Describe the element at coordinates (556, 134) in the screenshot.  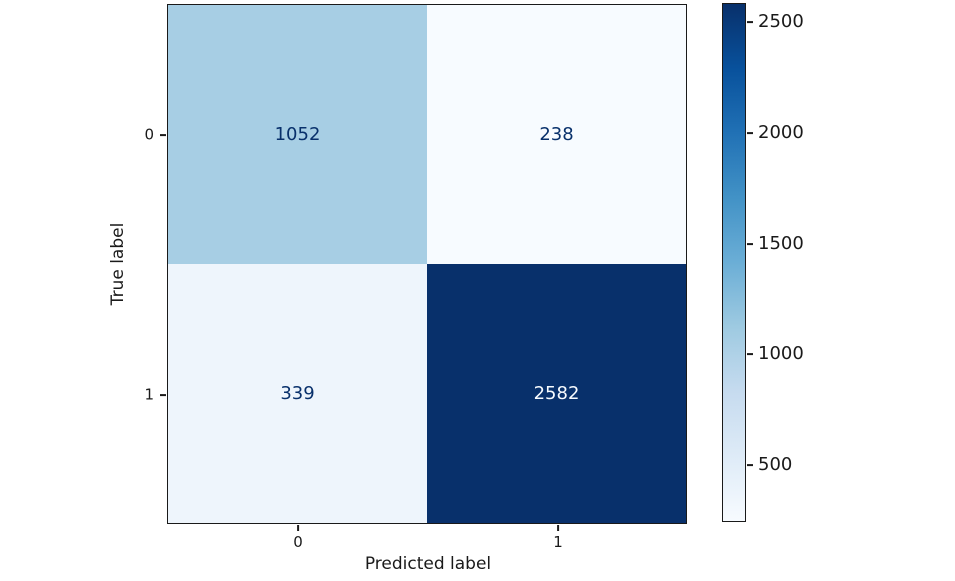
I see `cell-true0-pred1: 238` at that location.